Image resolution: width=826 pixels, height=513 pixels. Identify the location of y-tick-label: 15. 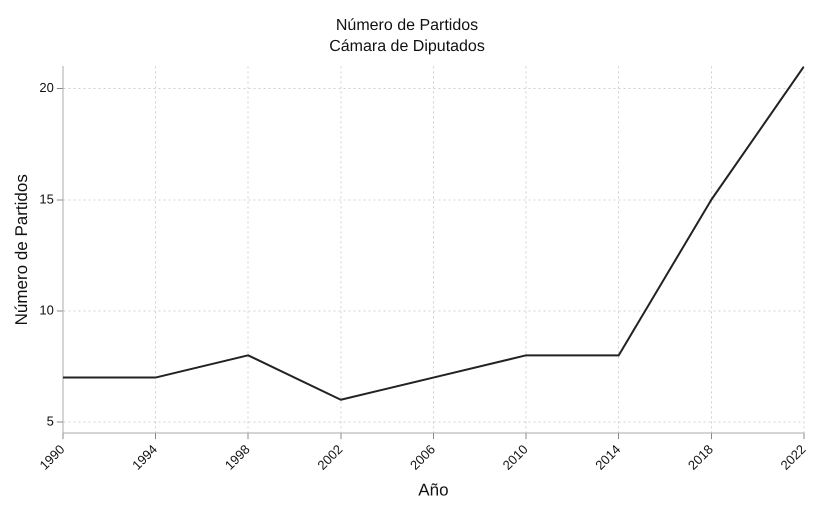
(46, 198).